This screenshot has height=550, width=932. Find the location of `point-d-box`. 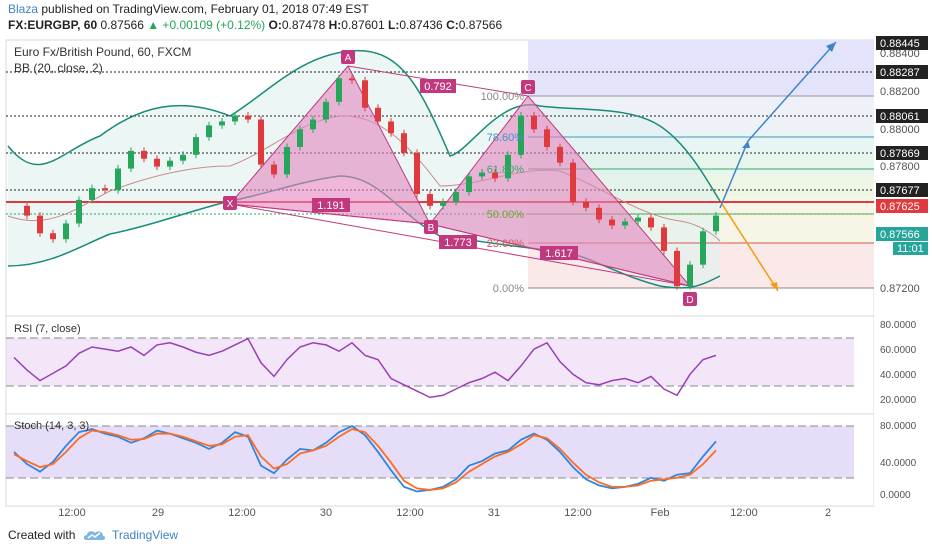

point-d-box is located at coordinates (690, 299).